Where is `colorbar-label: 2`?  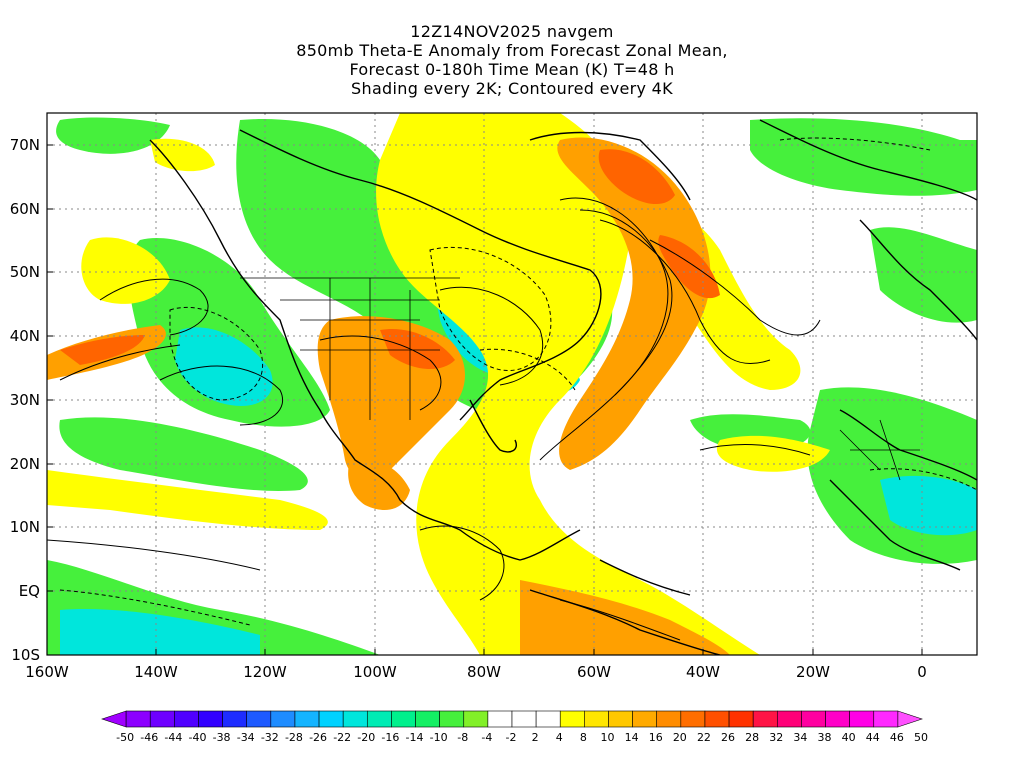
colorbar-label: 2 is located at coordinates (535, 737).